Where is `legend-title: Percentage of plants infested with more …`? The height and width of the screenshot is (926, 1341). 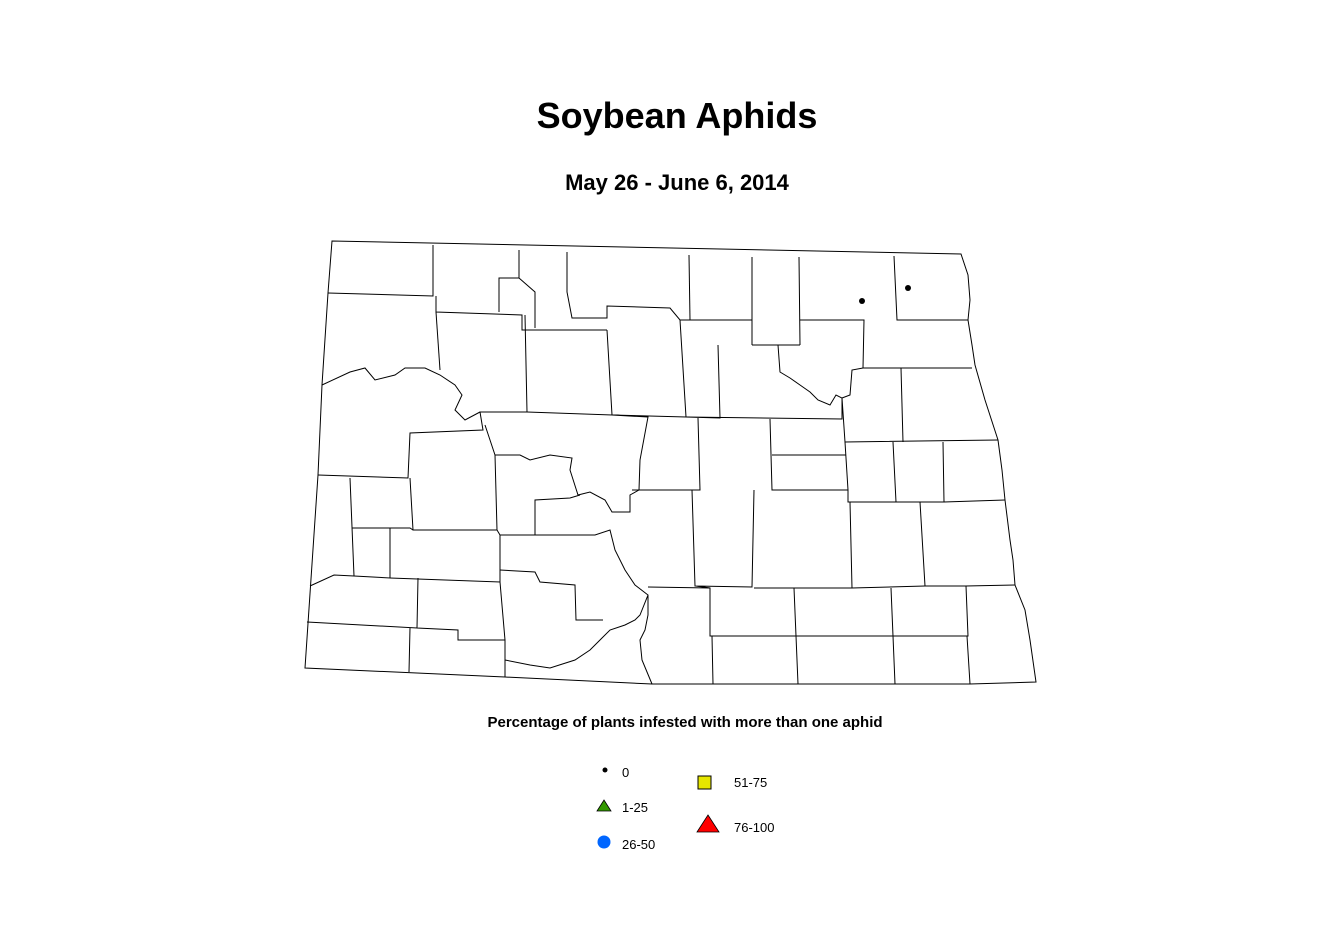
legend-title: Percentage of plants infested with more … is located at coordinates (685, 722).